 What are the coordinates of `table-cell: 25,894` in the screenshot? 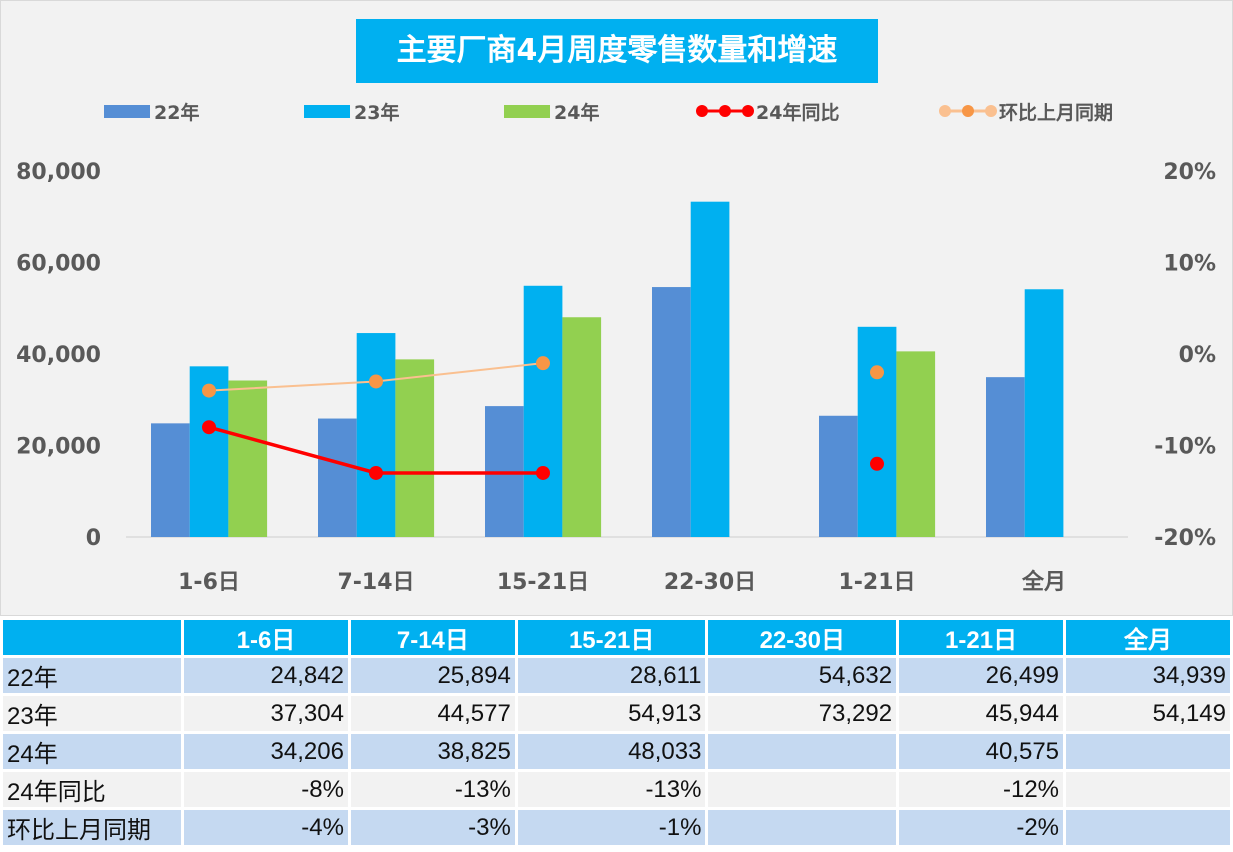 It's located at (432, 675).